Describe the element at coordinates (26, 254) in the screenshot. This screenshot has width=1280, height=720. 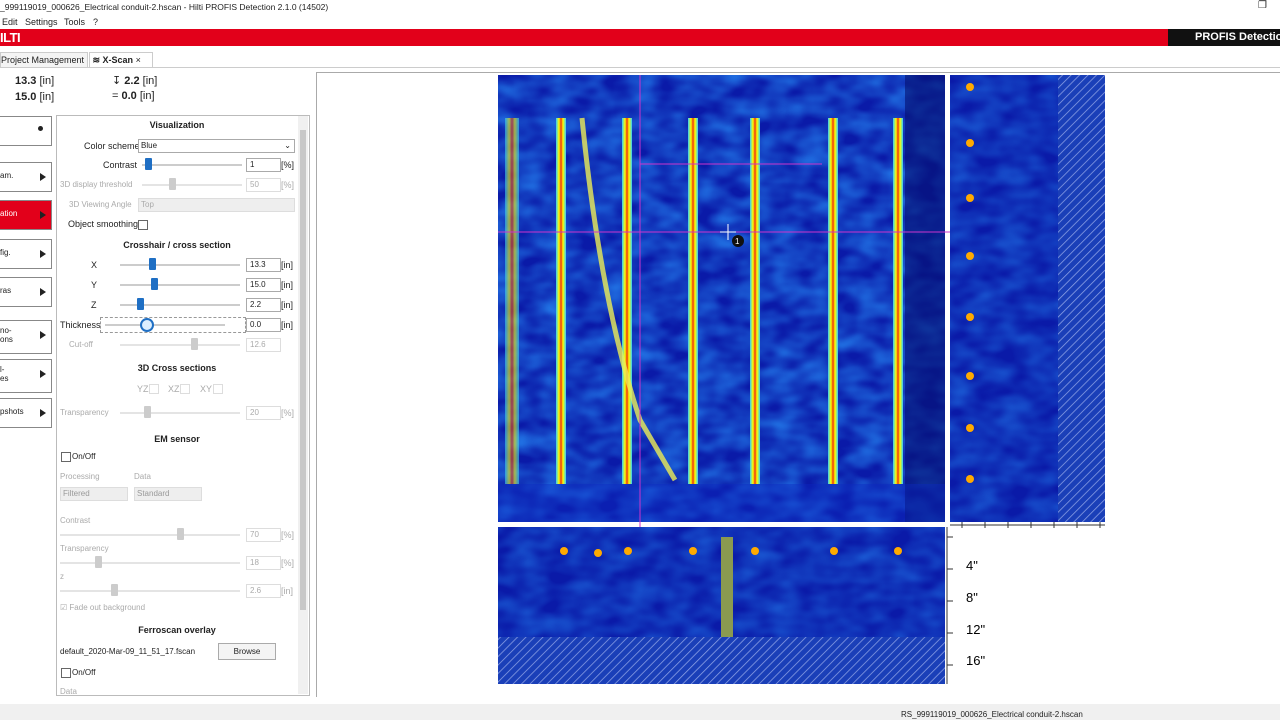
I see `nav-button: fig.` at that location.